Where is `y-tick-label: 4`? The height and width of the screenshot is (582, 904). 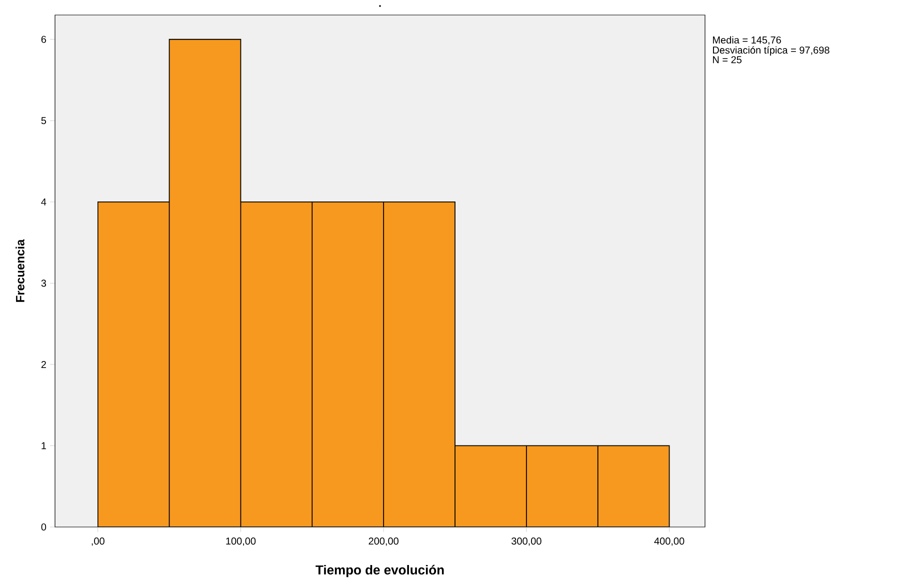
y-tick-label: 4 is located at coordinates (43, 202).